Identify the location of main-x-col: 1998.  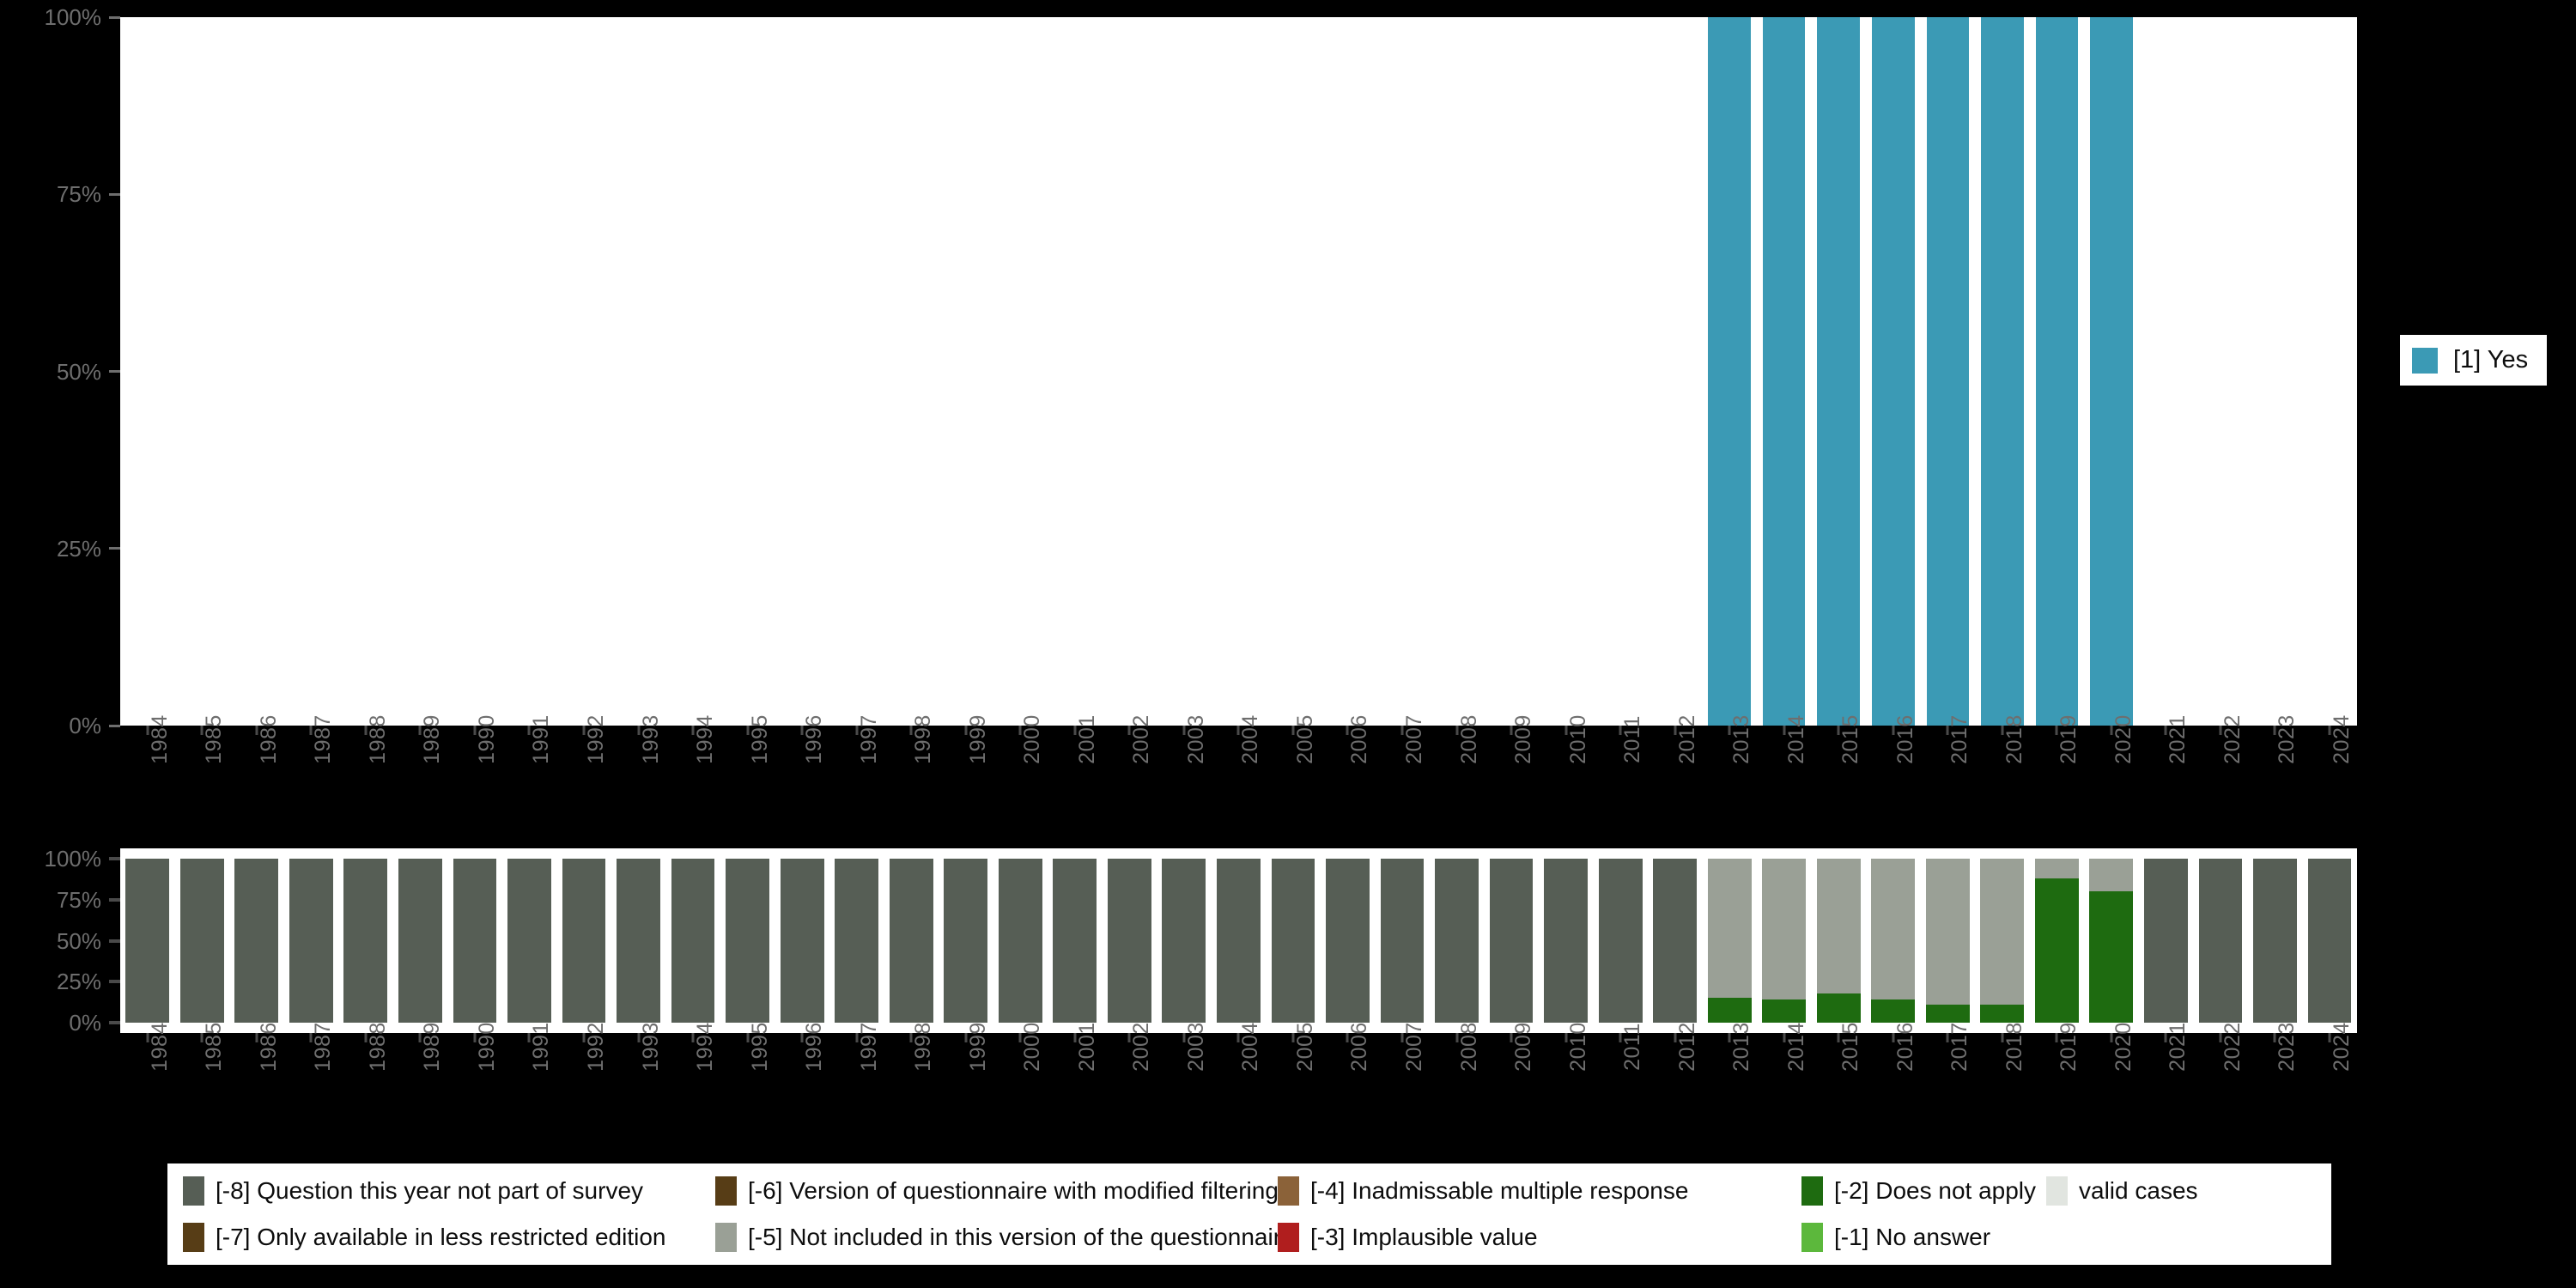
(911, 782).